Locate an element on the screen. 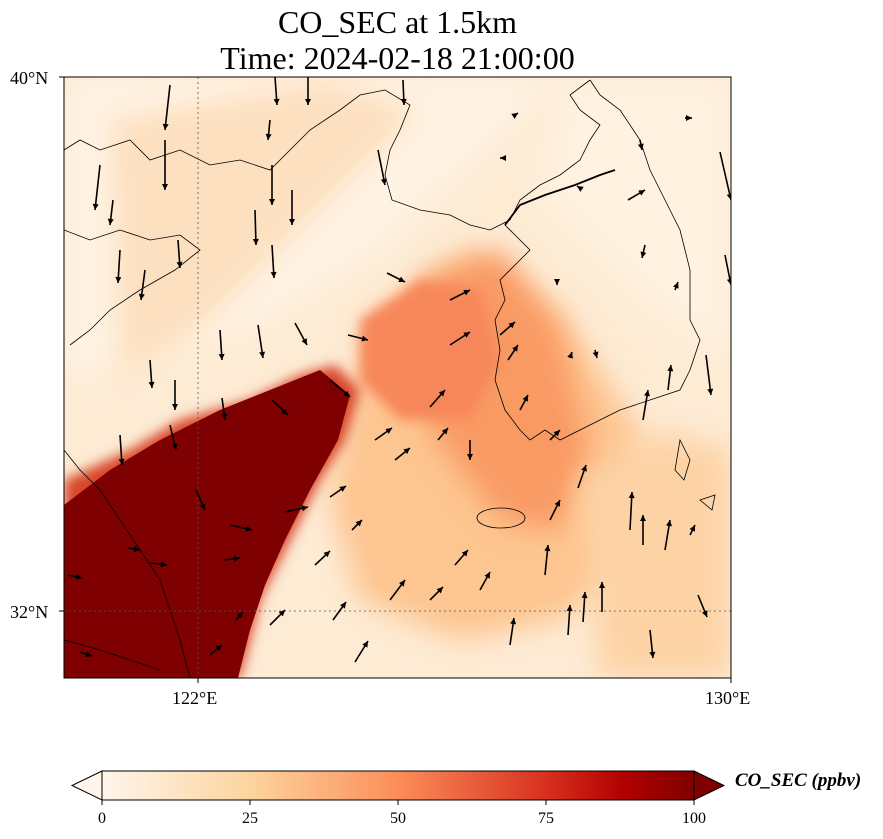  colorbar-tick-100: 100 is located at coordinates (694, 818).